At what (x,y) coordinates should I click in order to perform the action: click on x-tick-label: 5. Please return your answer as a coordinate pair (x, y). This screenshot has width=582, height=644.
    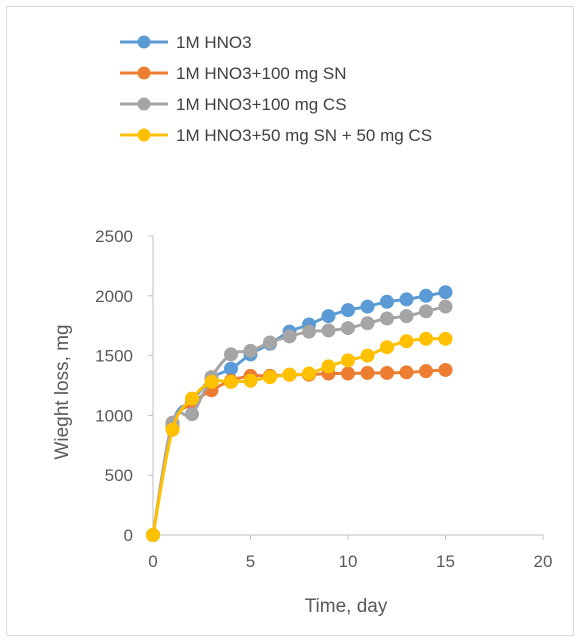
    Looking at the image, I should click on (250, 561).